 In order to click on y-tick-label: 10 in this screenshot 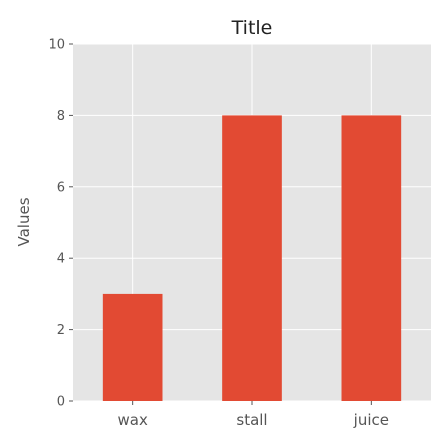, I will do `click(56, 45)`.